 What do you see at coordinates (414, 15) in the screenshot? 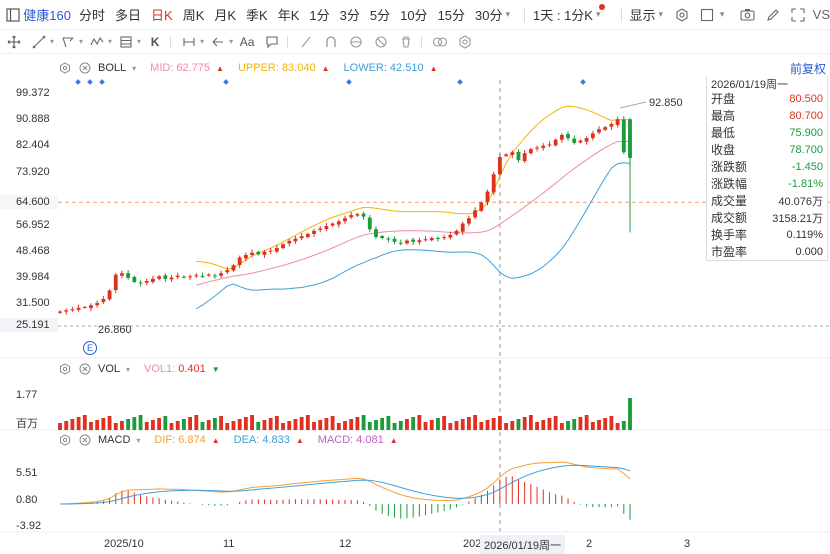
I see `tab-period-10: 10分` at bounding box center [414, 15].